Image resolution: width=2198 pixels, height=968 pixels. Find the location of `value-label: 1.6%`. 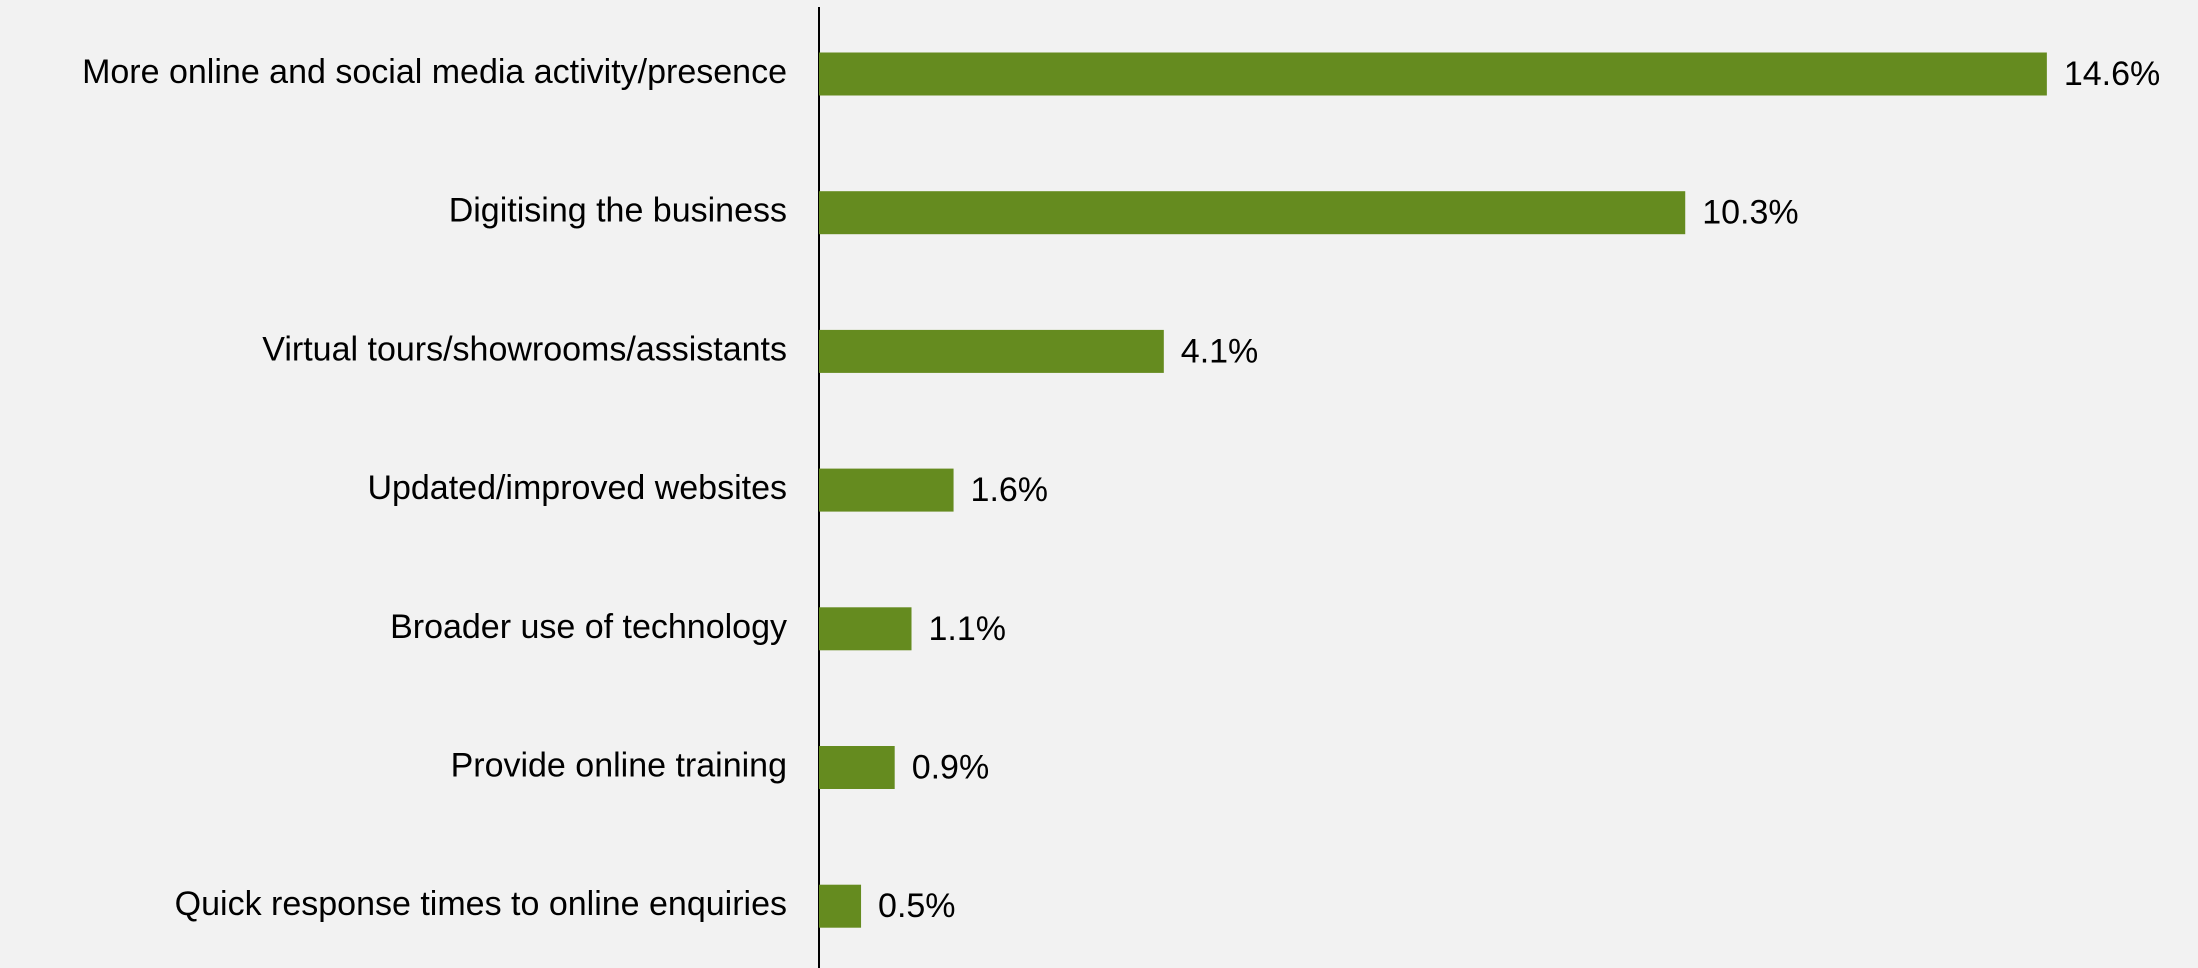

value-label: 1.6% is located at coordinates (1010, 490).